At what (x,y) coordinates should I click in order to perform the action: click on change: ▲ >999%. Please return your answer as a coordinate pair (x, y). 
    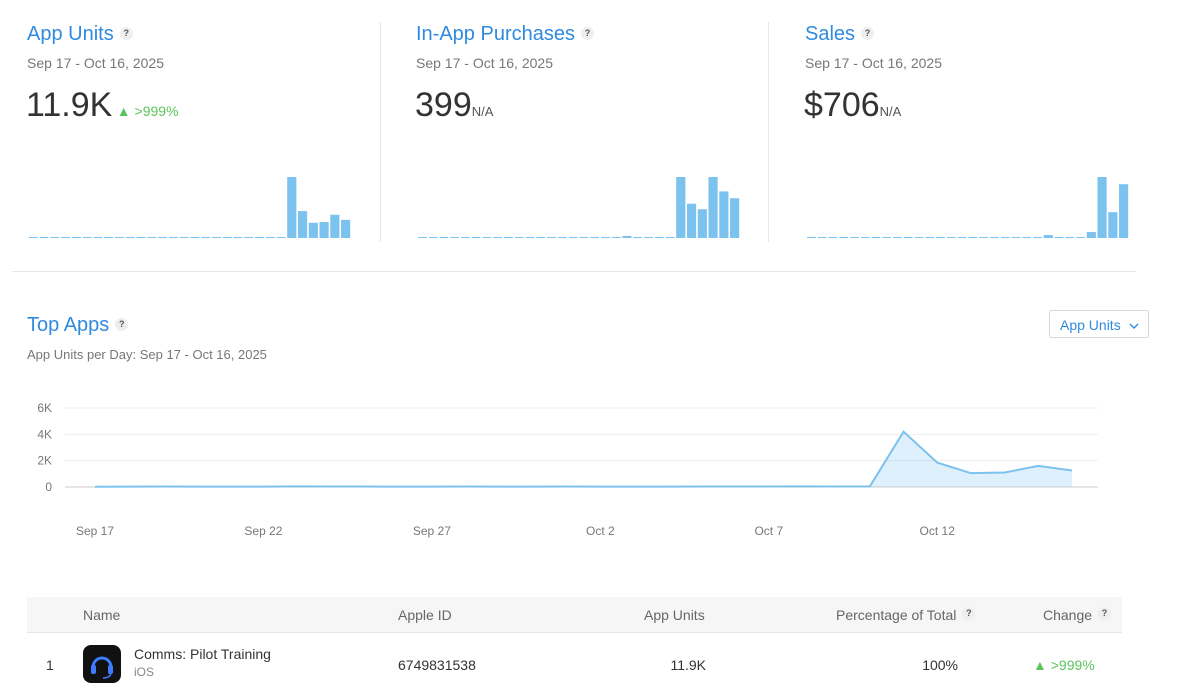
    Looking at the image, I should click on (1064, 665).